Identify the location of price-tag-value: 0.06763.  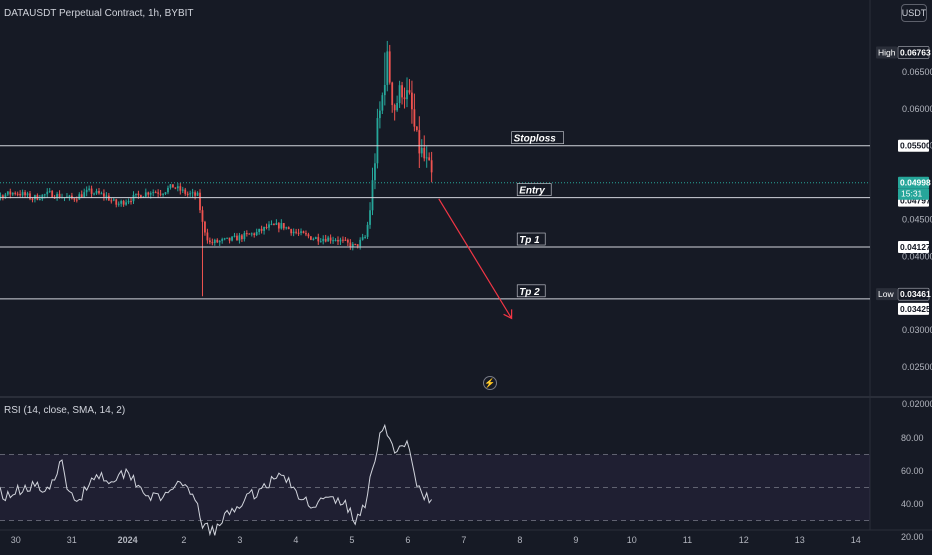
(915, 52).